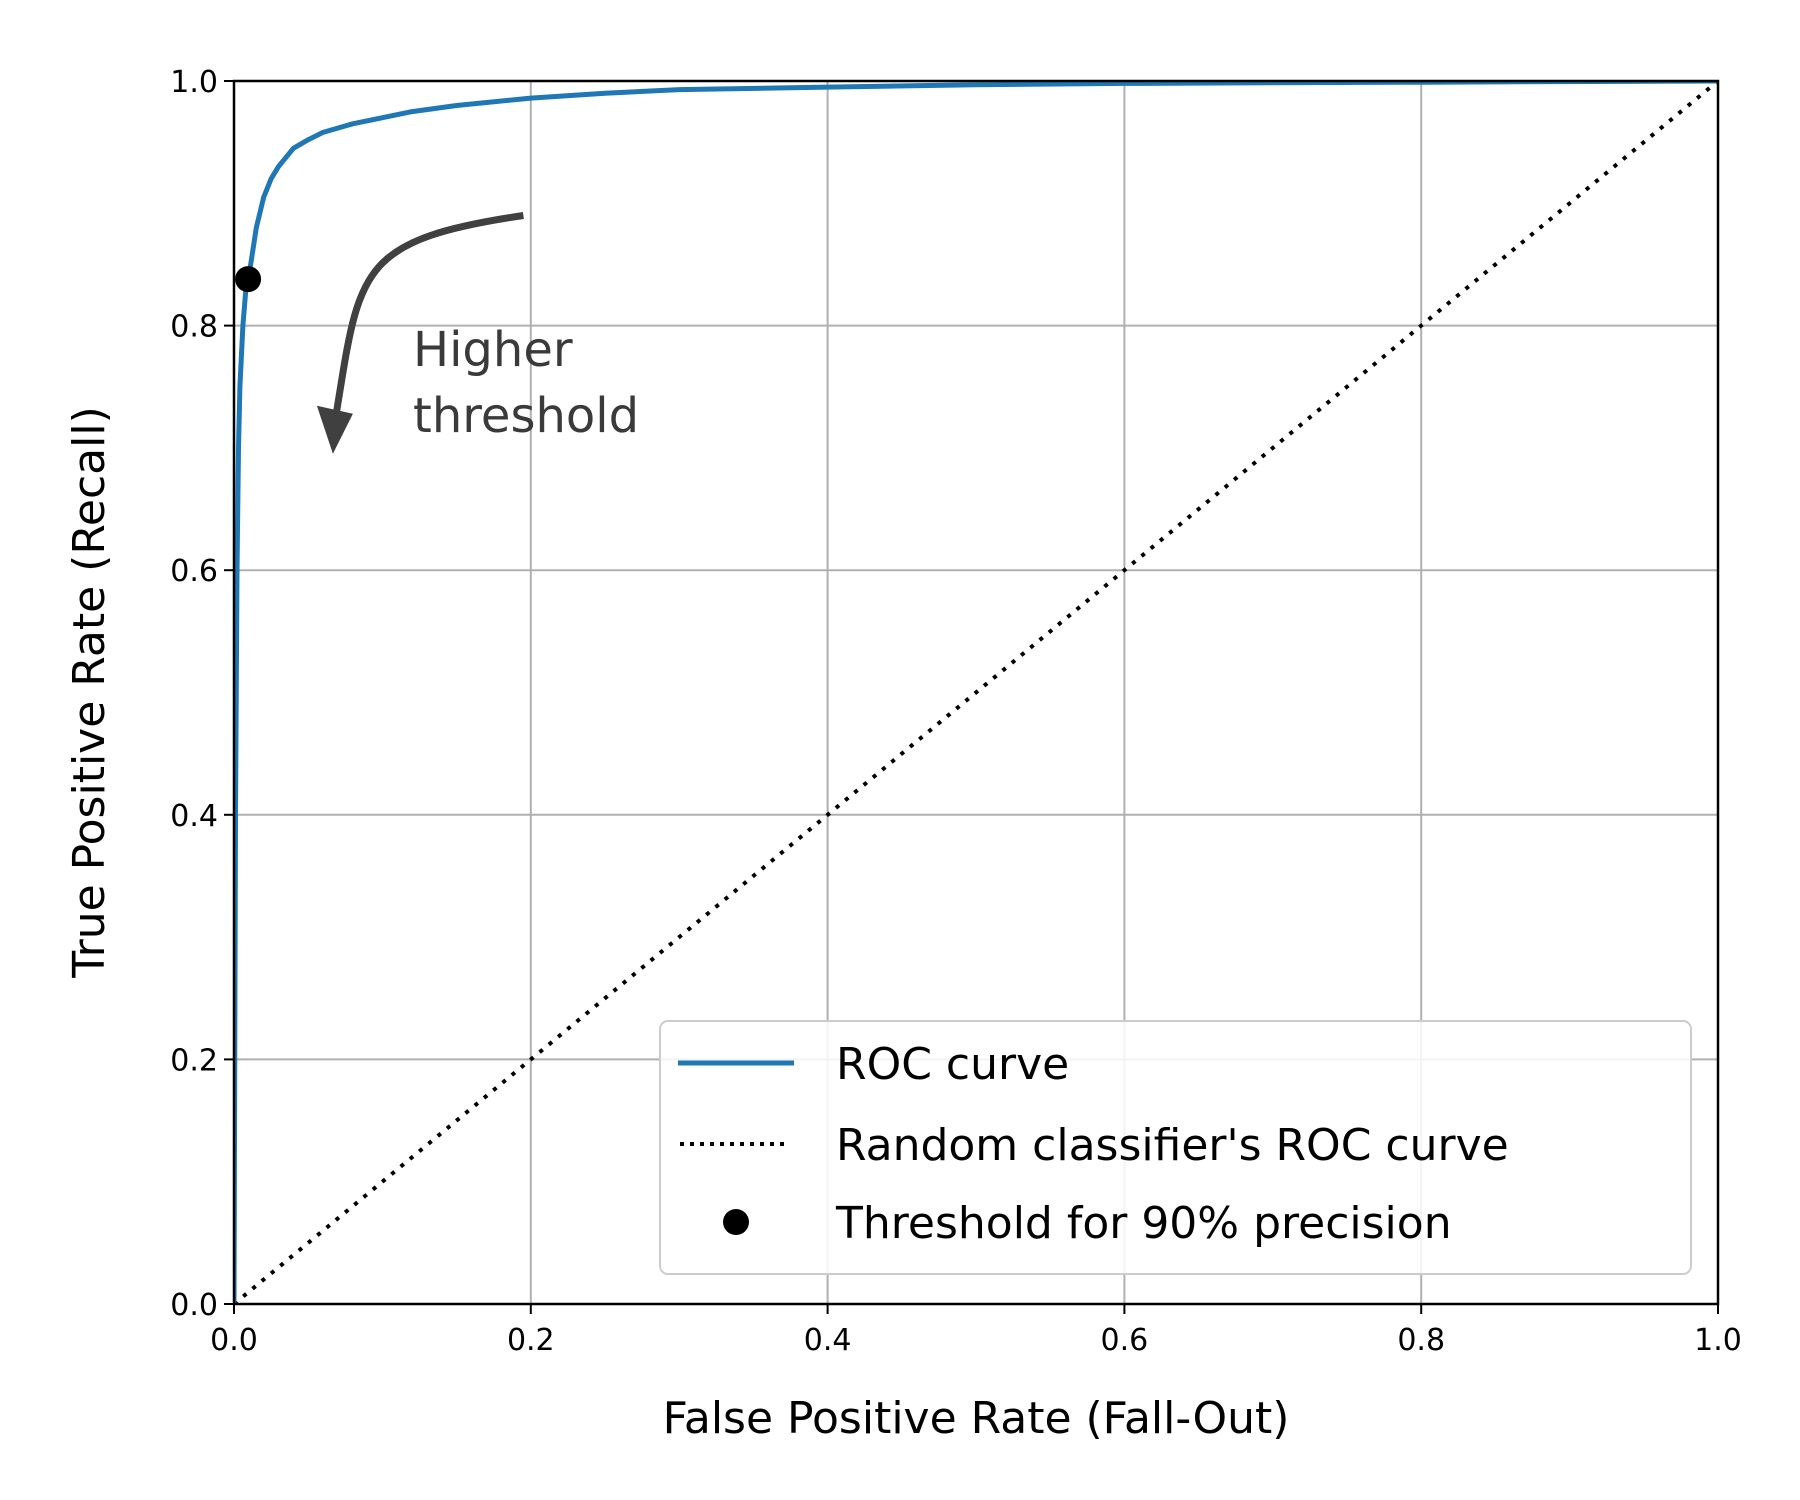 The image size is (1800, 1500). I want to click on threshold-point, so click(248, 279).